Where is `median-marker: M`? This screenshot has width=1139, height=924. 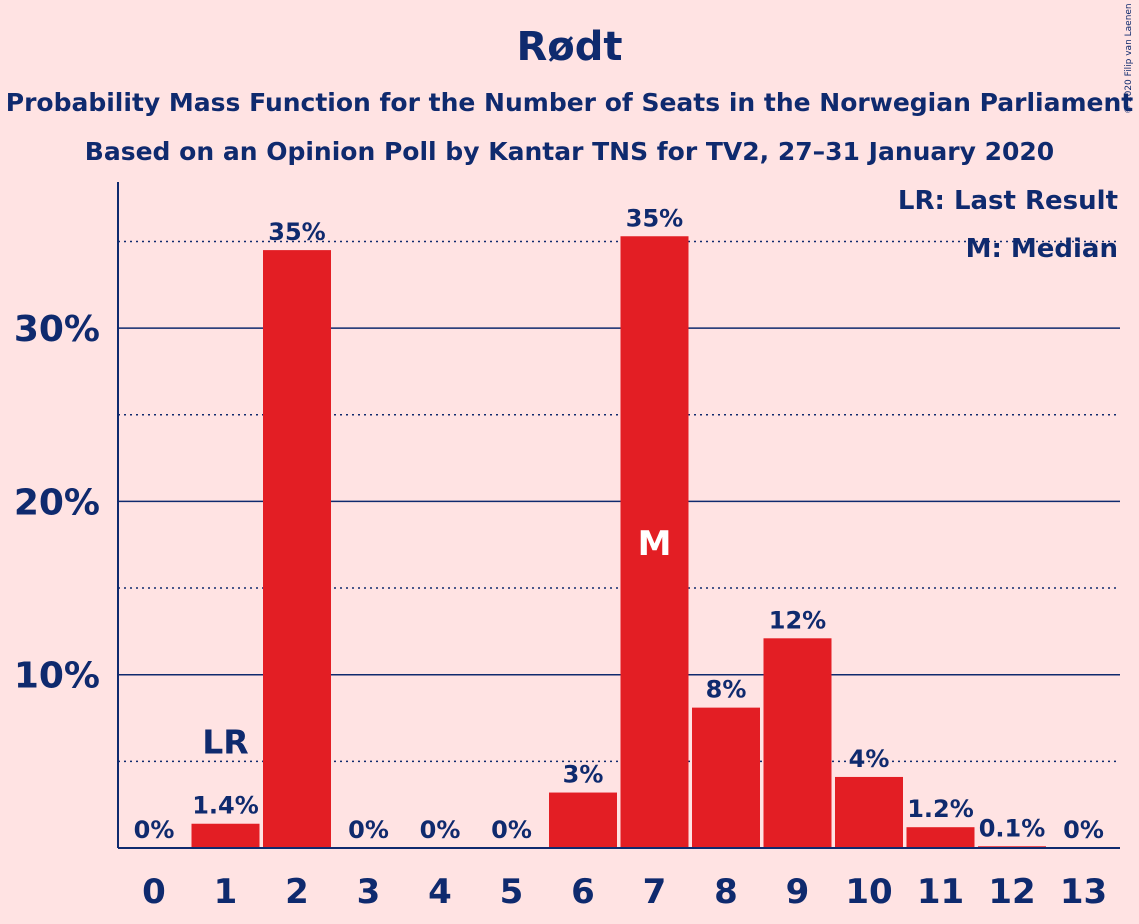
median-marker: M is located at coordinates (655, 544).